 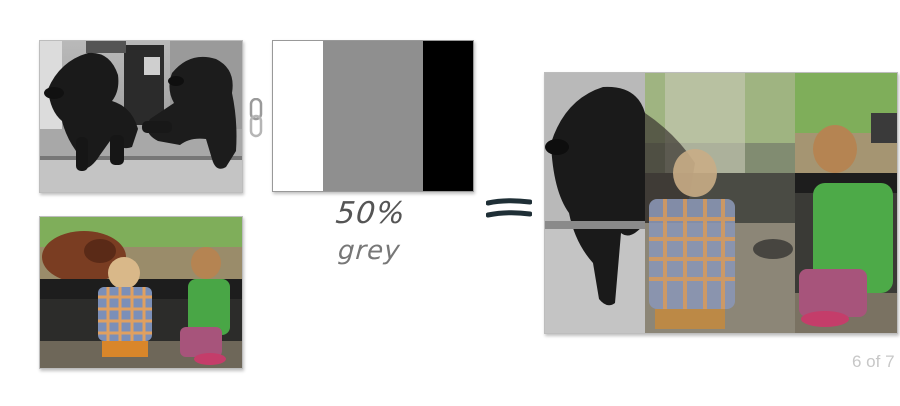 What do you see at coordinates (371, 213) in the screenshot?
I see `percent-annotation: 50%` at bounding box center [371, 213].